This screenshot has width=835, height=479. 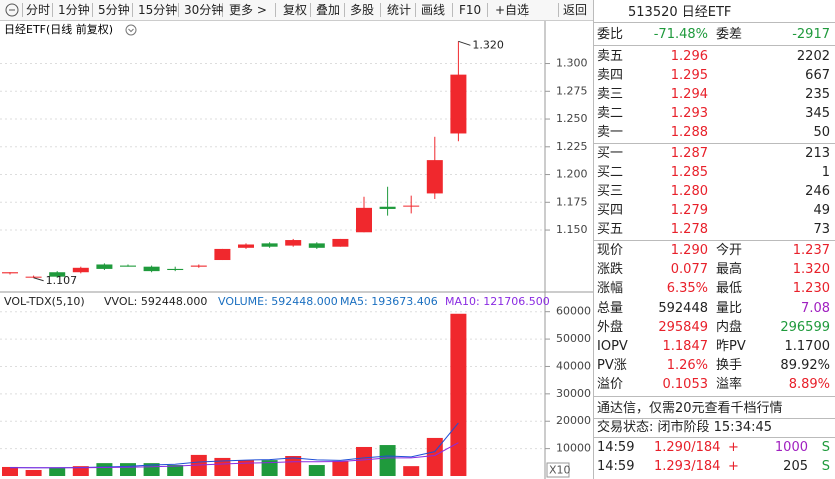 What do you see at coordinates (714, 94) in the screenshot?
I see `asks-row: 卖三 1.294 235` at bounding box center [714, 94].